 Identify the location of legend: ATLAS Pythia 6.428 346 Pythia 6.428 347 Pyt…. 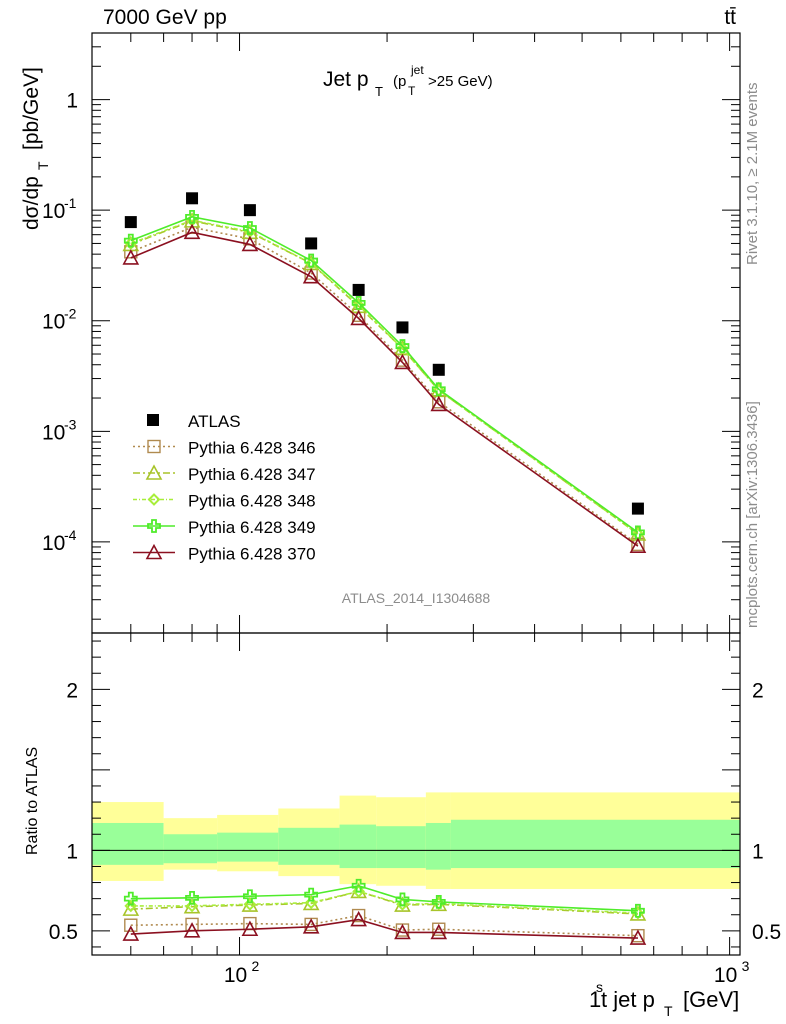
(224, 488).